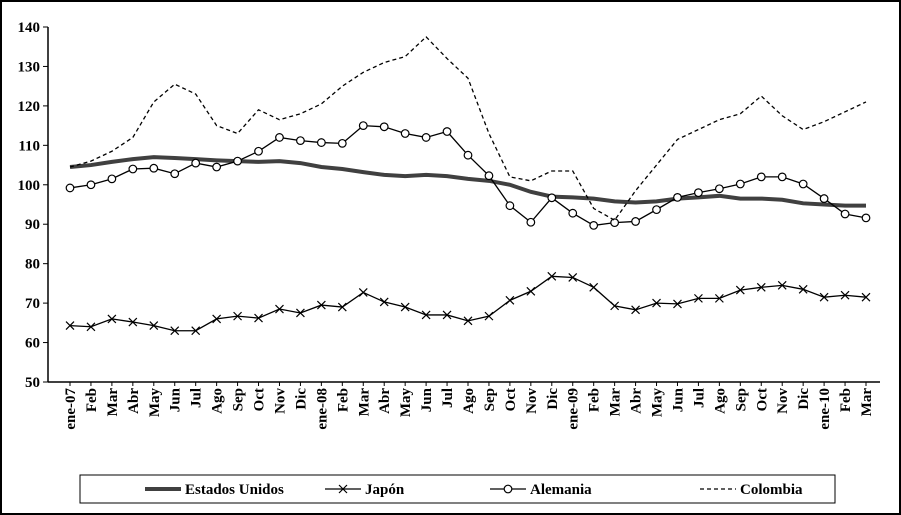 The width and height of the screenshot is (901, 515). What do you see at coordinates (32, 383) in the screenshot?
I see `y-tick-label: 50` at bounding box center [32, 383].